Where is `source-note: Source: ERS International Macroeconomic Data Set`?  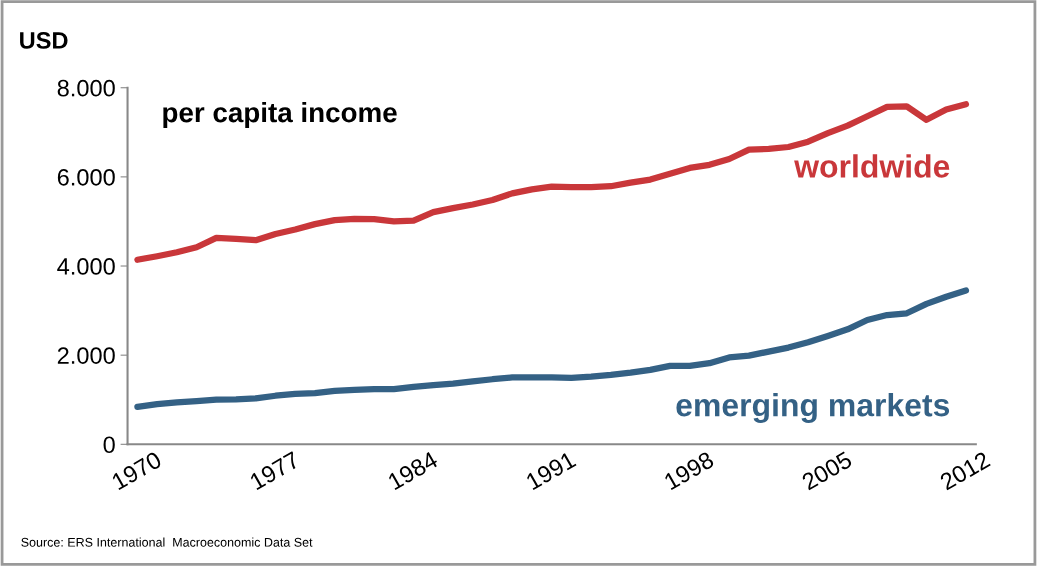 source-note: Source: ERS International Macroeconomic Data Set is located at coordinates (167, 542).